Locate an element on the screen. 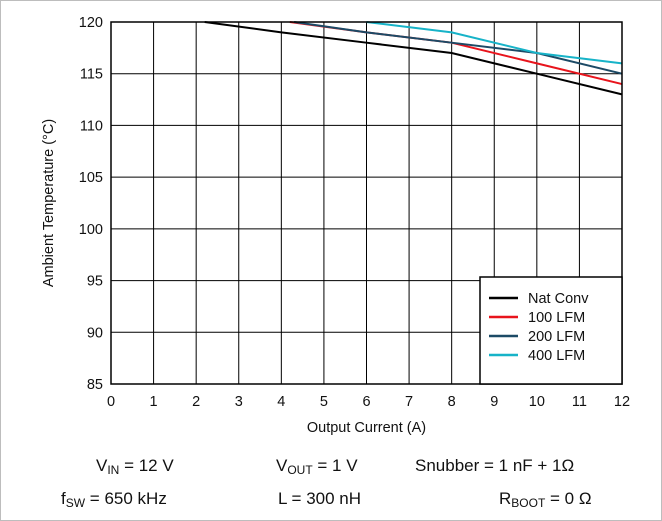 The height and width of the screenshot is (521, 662). legend: Nat Conv 100 LFM 200 LFM 400 LFM is located at coordinates (551, 330).